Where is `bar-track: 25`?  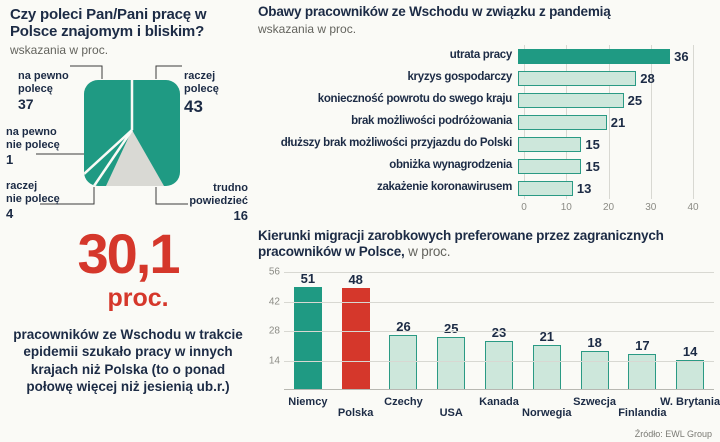
bar-track: 25 is located at coordinates (616, 100).